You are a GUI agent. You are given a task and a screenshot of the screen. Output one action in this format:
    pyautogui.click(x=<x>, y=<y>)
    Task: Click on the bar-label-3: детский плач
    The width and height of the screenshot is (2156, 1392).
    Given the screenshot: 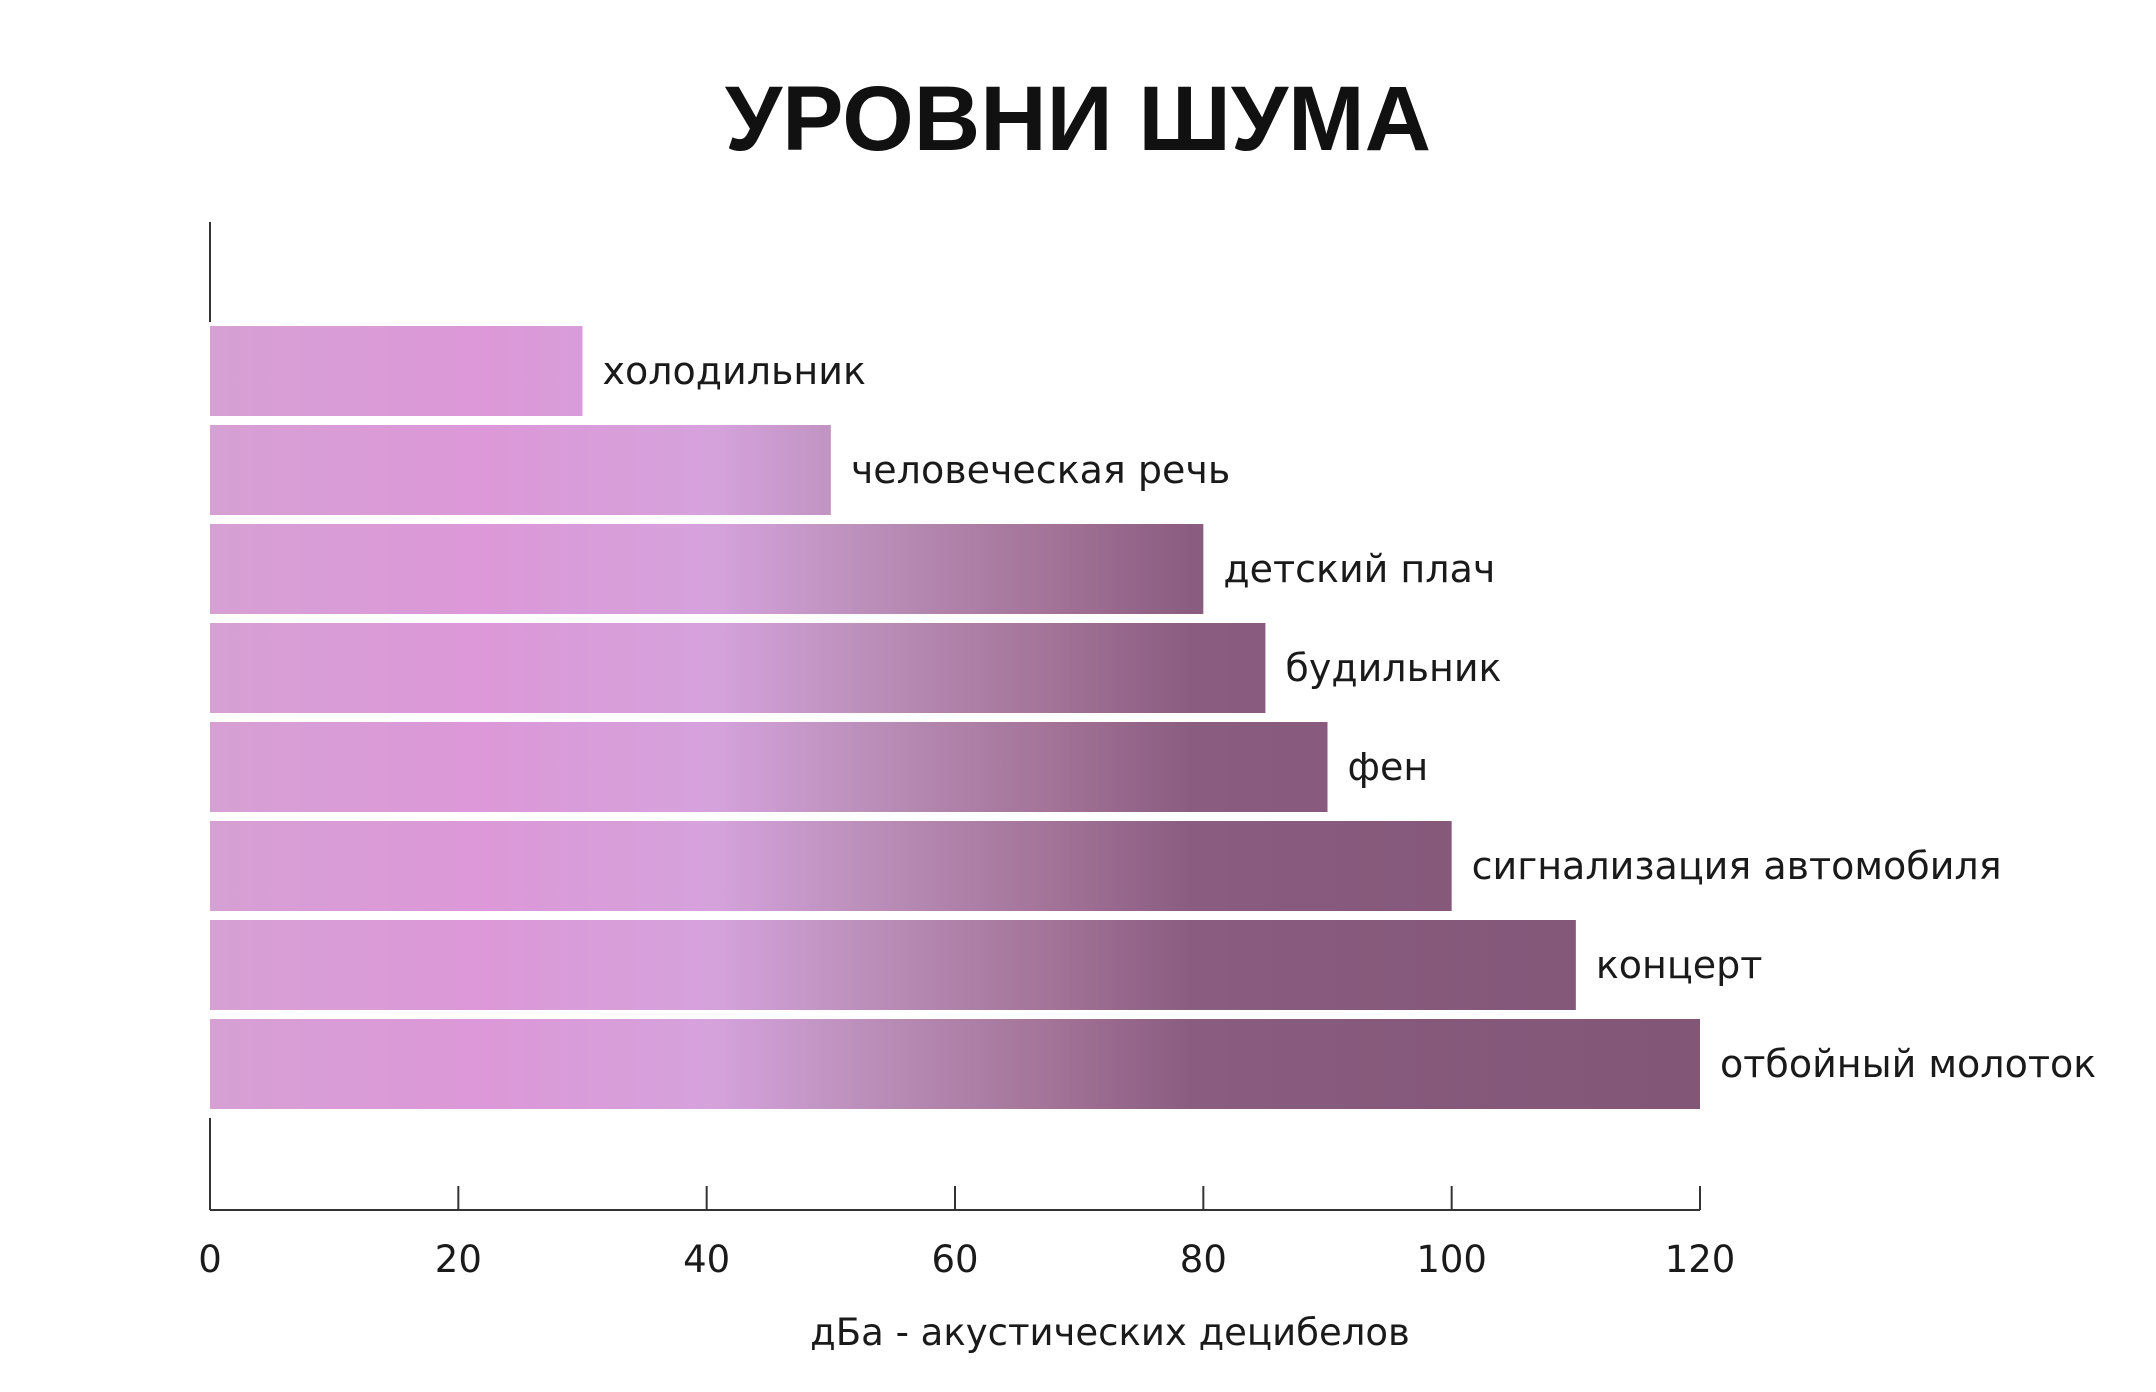 What is the action you would take?
    pyautogui.click(x=1359, y=569)
    